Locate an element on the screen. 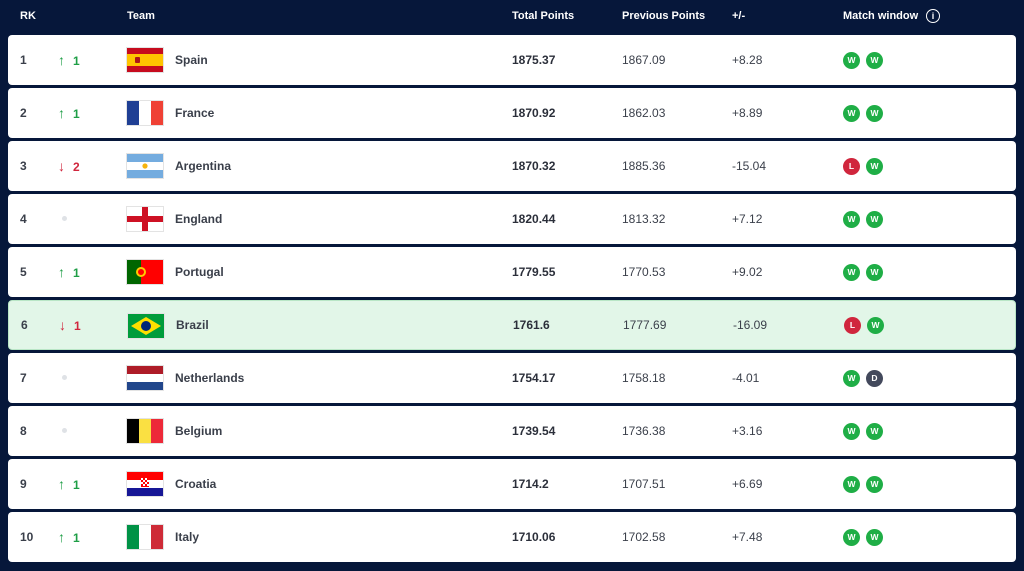  previous-points: 1777.69 is located at coordinates (645, 325).